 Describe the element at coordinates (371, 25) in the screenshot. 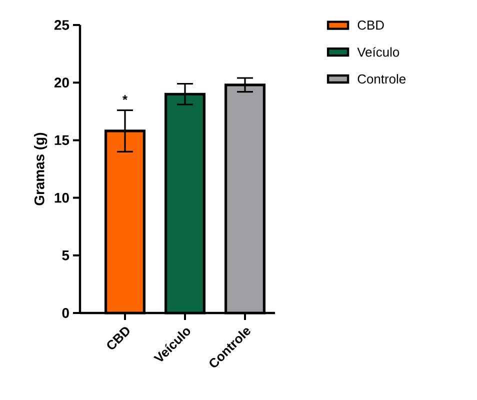

I see `legend-label: CBD` at that location.